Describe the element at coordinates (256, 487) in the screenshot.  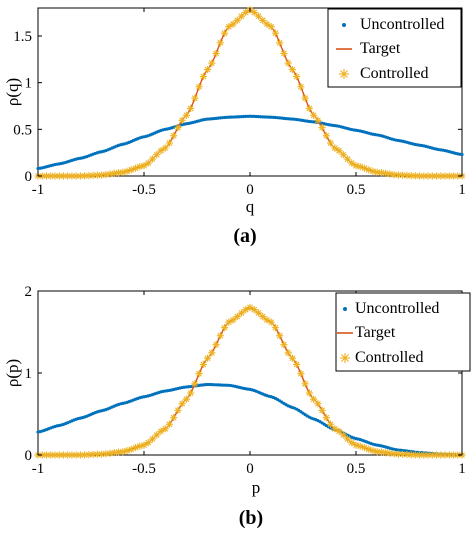
I see `panel-b-xlabel: p` at that location.